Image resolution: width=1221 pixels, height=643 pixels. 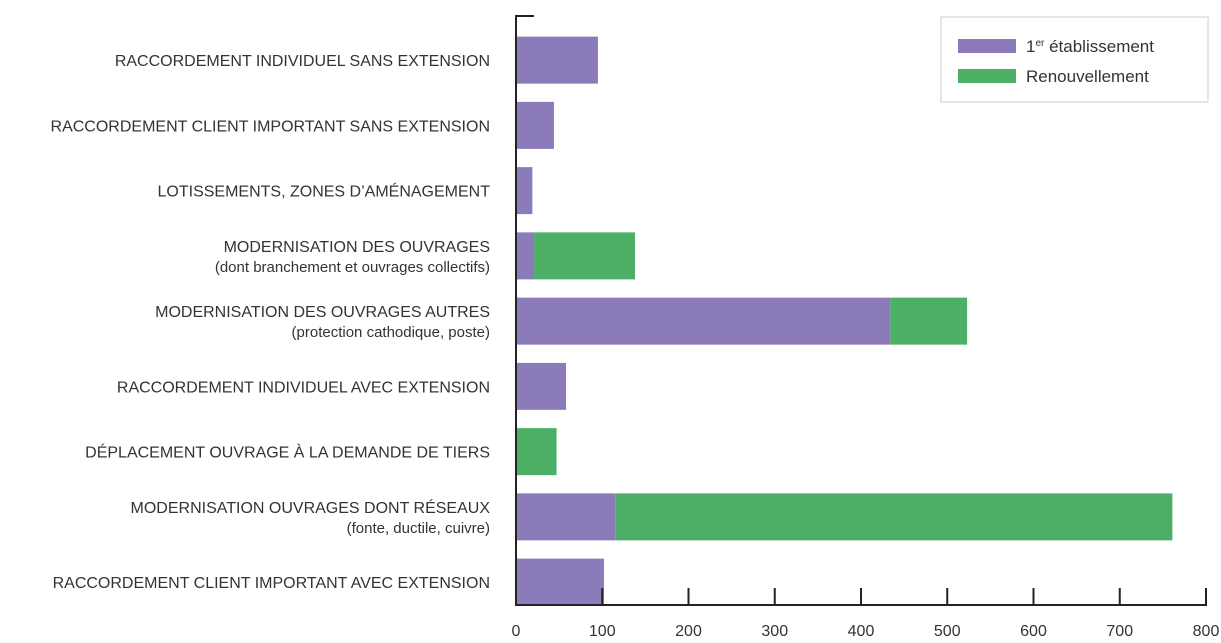 What do you see at coordinates (774, 631) in the screenshot?
I see `x-tick-label-300: 300` at bounding box center [774, 631].